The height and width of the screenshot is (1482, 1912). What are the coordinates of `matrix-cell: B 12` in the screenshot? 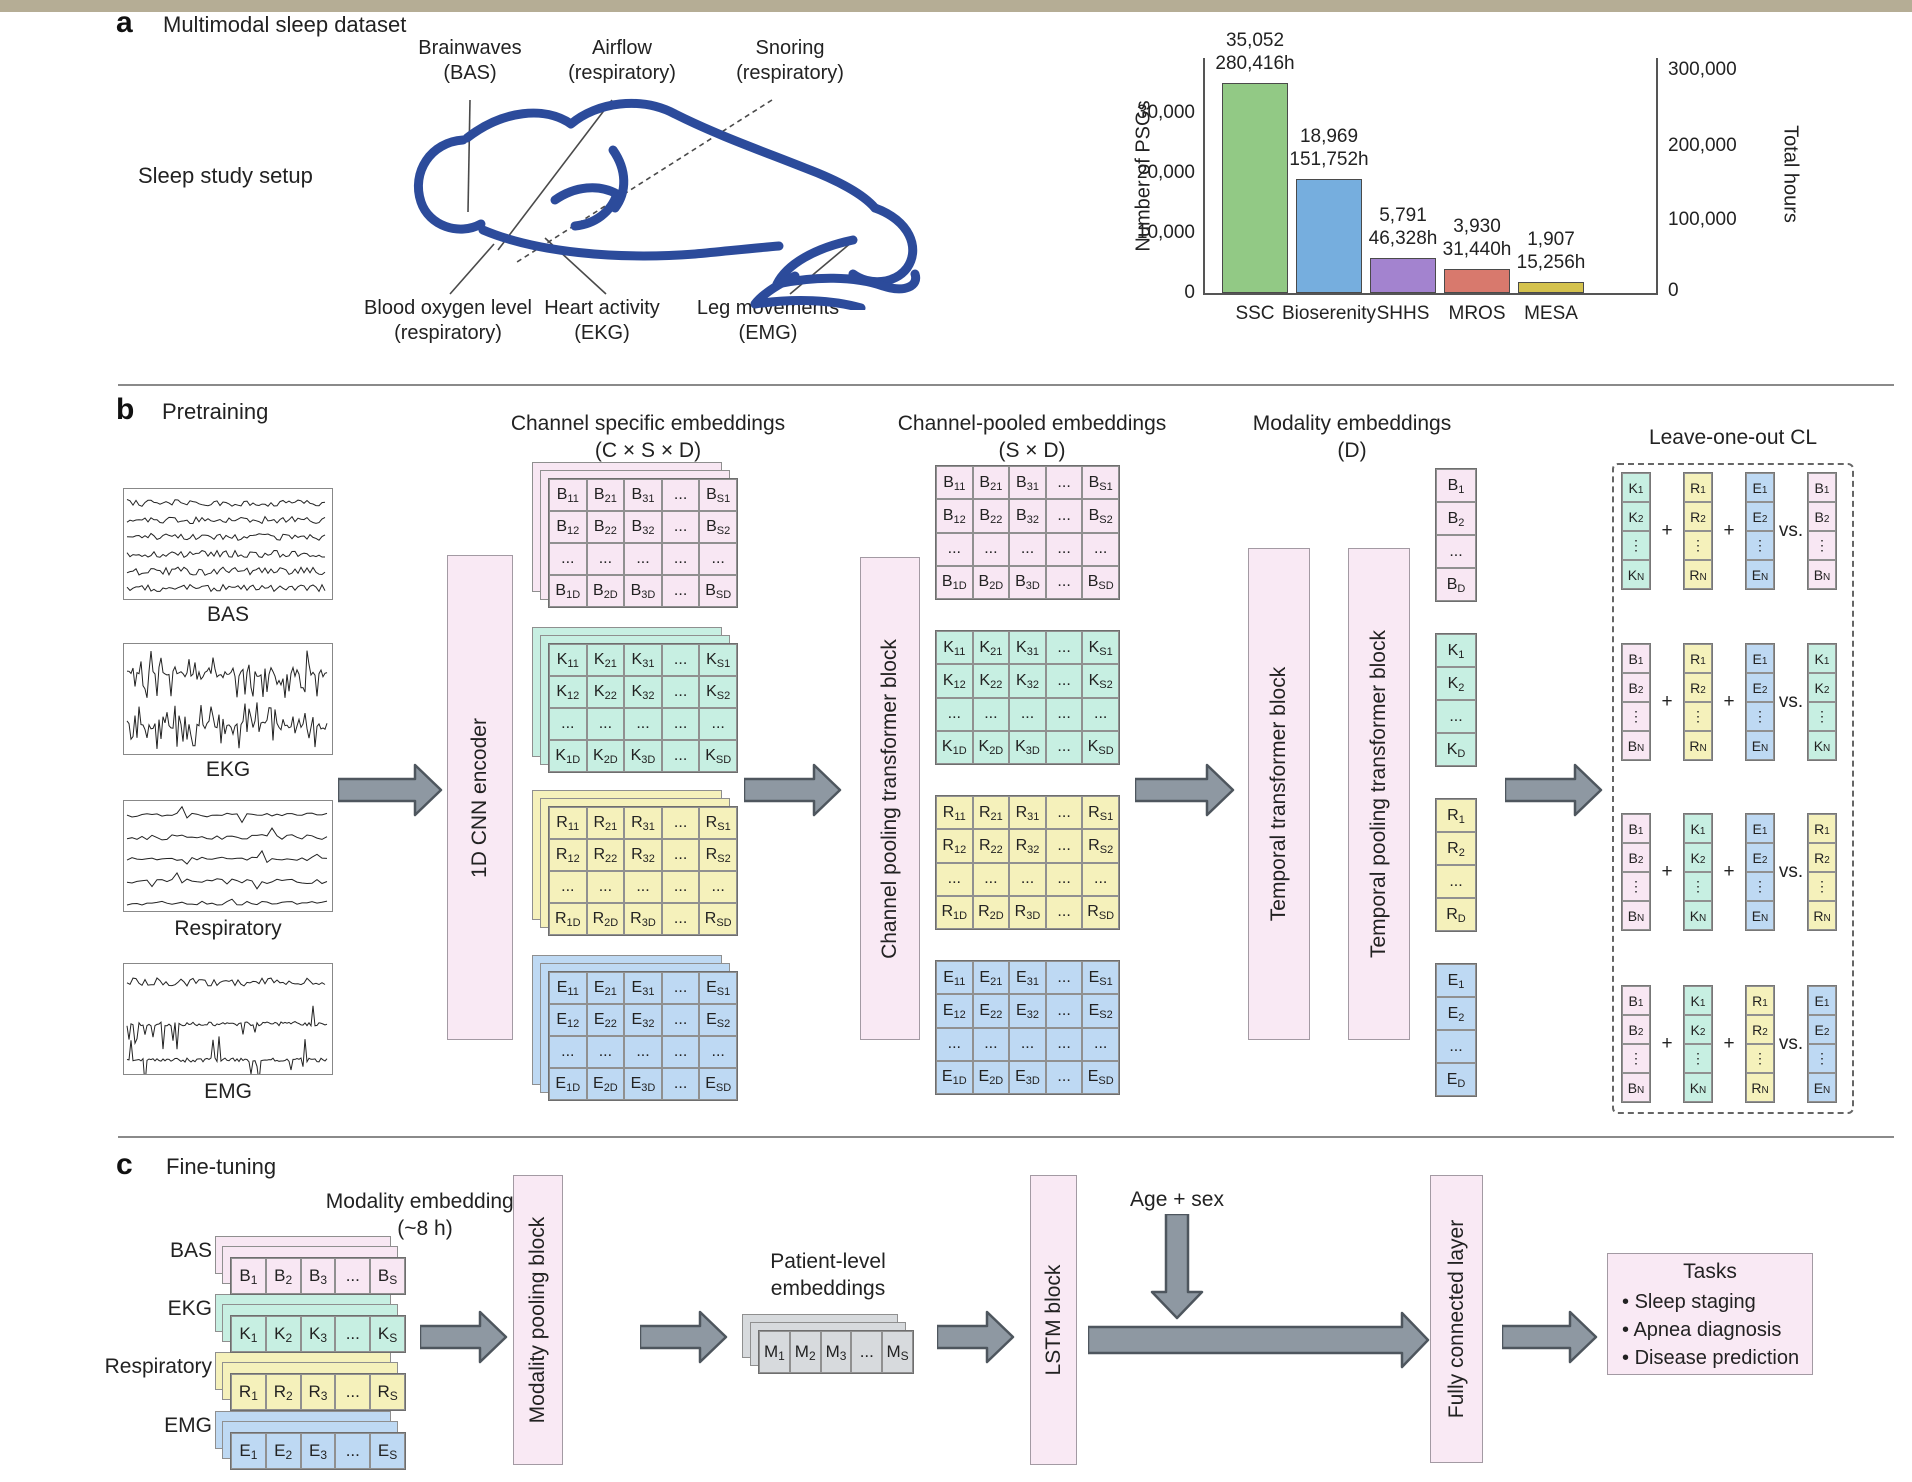 It's located at (568, 527).